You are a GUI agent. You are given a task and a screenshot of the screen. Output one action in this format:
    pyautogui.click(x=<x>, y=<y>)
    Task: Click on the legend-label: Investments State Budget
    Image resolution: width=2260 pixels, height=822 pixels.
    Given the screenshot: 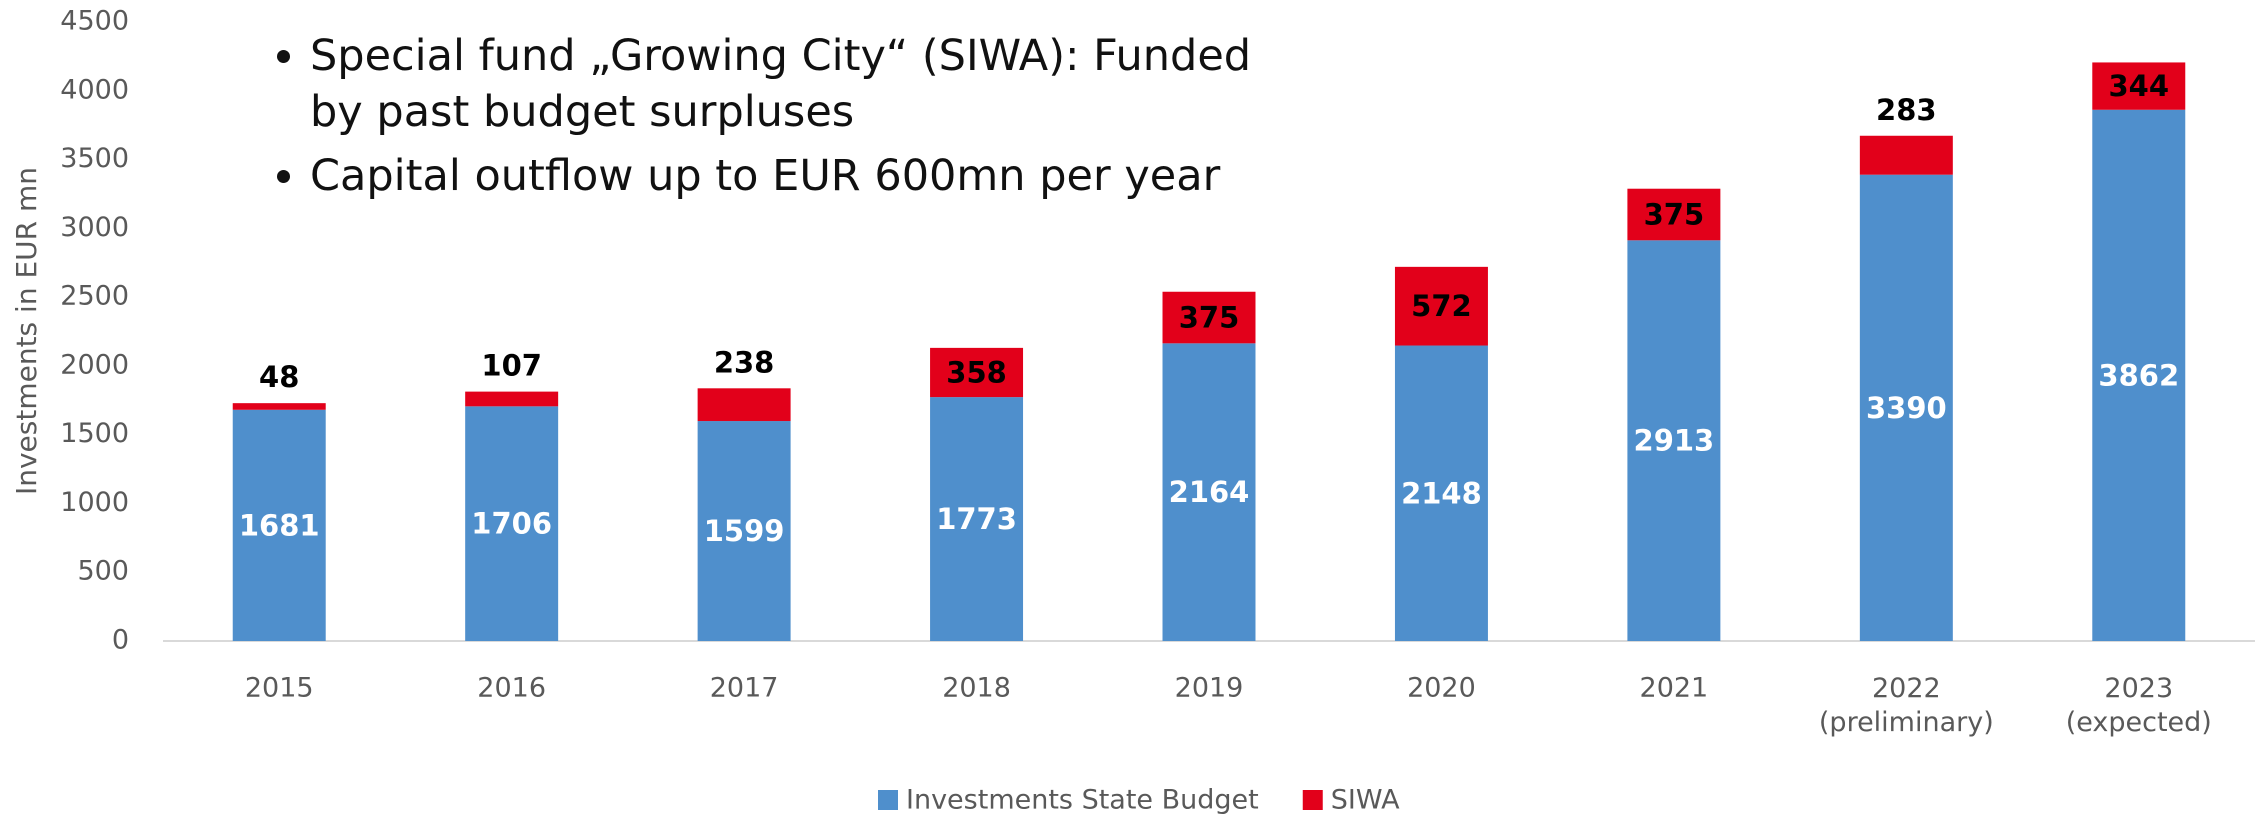 What is the action you would take?
    pyautogui.click(x=1082, y=800)
    